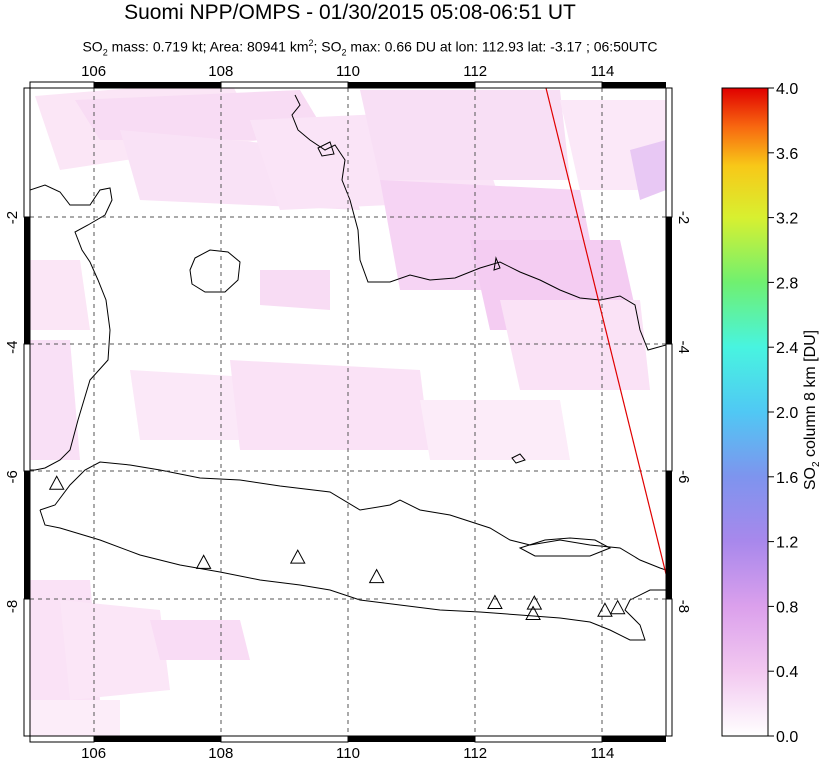  What do you see at coordinates (311, 43) in the screenshot?
I see `km2-superscript: 2` at bounding box center [311, 43].